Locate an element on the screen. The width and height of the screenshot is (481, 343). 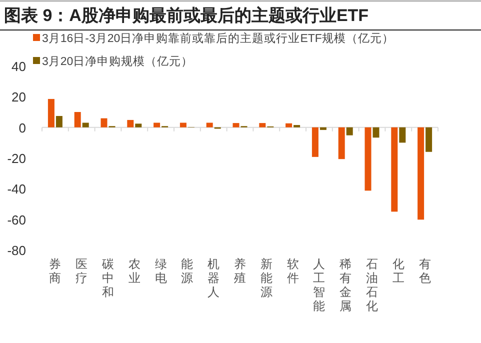
legend-label: 3月20日净申购规模（亿元） is located at coordinates (118, 61).